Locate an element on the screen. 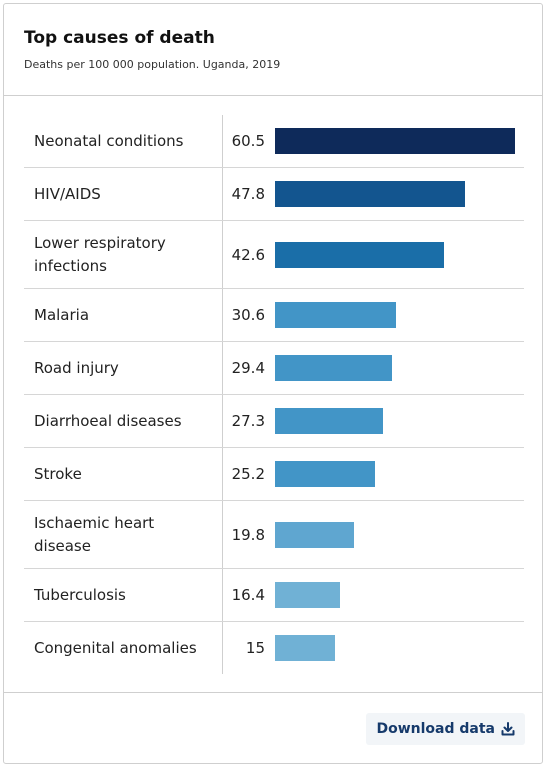 This screenshot has width=548, height=769. value-label: 47.8 is located at coordinates (248, 194).